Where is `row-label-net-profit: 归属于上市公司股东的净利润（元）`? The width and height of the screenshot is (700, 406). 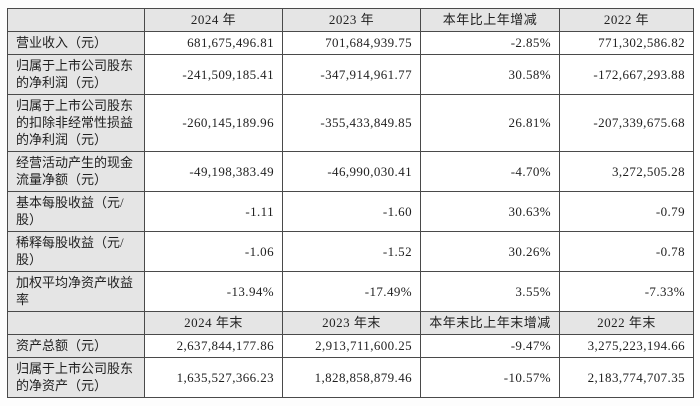
row-label-net-profit: 归属于上市公司股东的净利润（元） is located at coordinates (76, 74).